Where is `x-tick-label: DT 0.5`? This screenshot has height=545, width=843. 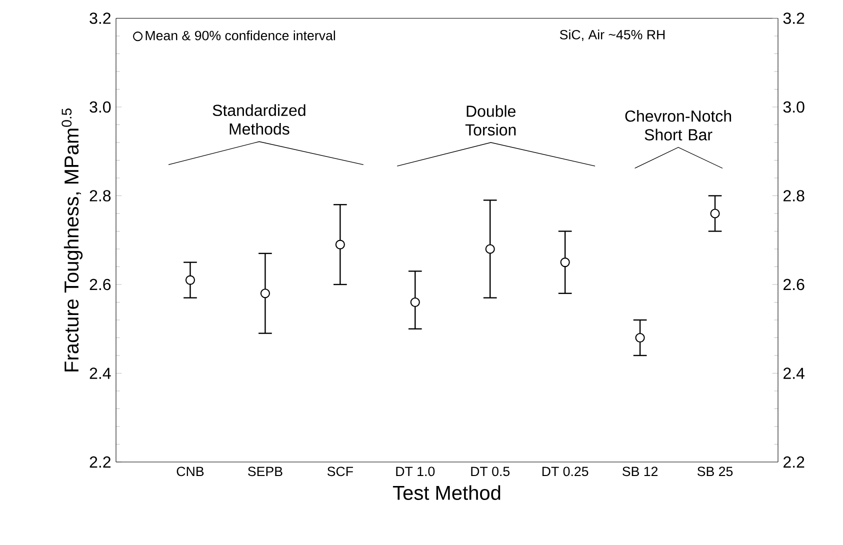 x-tick-label: DT 0.5 is located at coordinates (490, 471).